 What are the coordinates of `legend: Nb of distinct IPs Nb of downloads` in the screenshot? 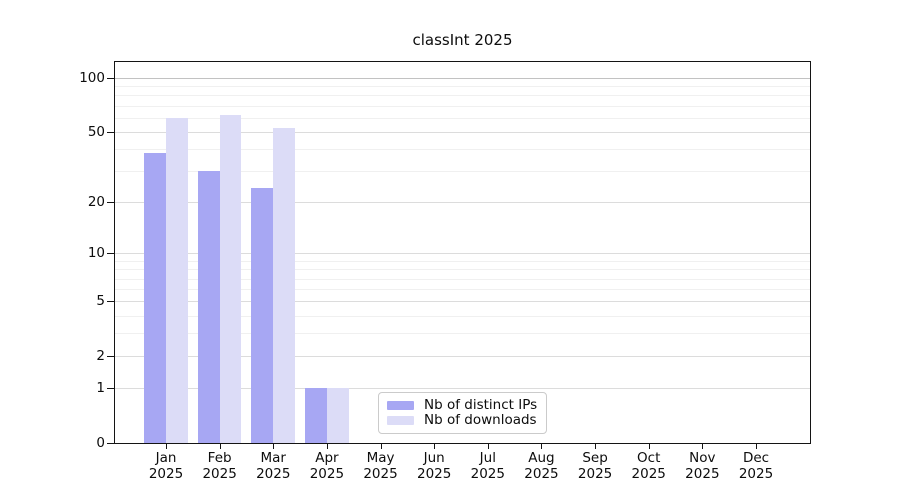 It's located at (463, 413).